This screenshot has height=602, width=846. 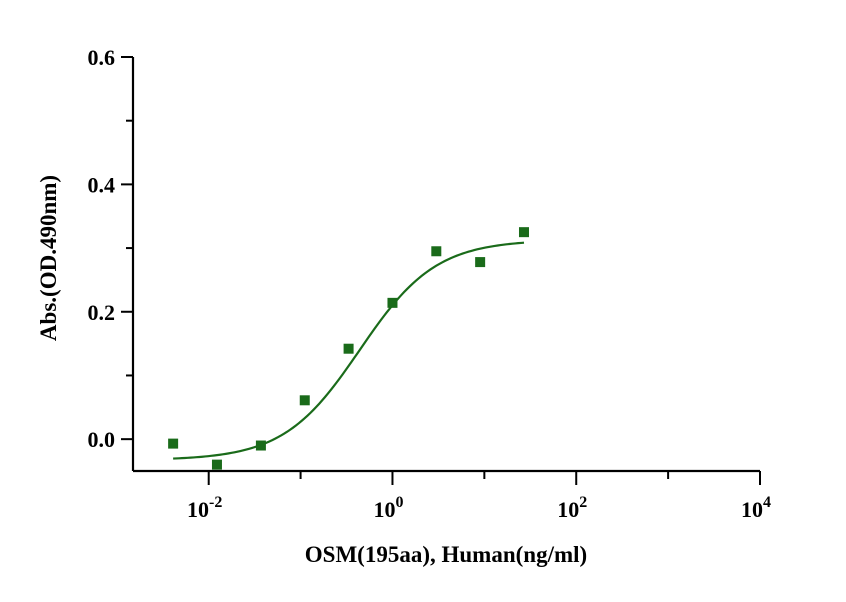 What do you see at coordinates (102, 57) in the screenshot?
I see `y-tick-label: 0.6` at bounding box center [102, 57].